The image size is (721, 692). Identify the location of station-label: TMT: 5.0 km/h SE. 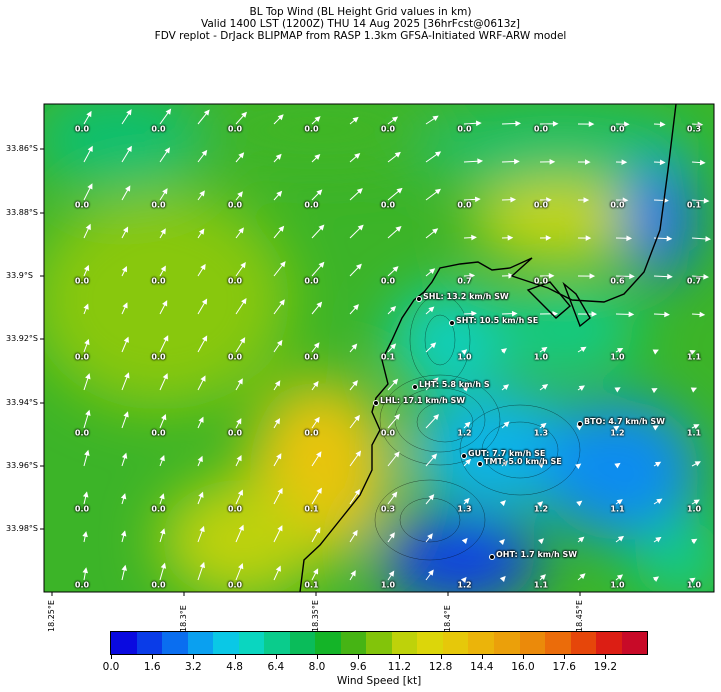
(523, 461).